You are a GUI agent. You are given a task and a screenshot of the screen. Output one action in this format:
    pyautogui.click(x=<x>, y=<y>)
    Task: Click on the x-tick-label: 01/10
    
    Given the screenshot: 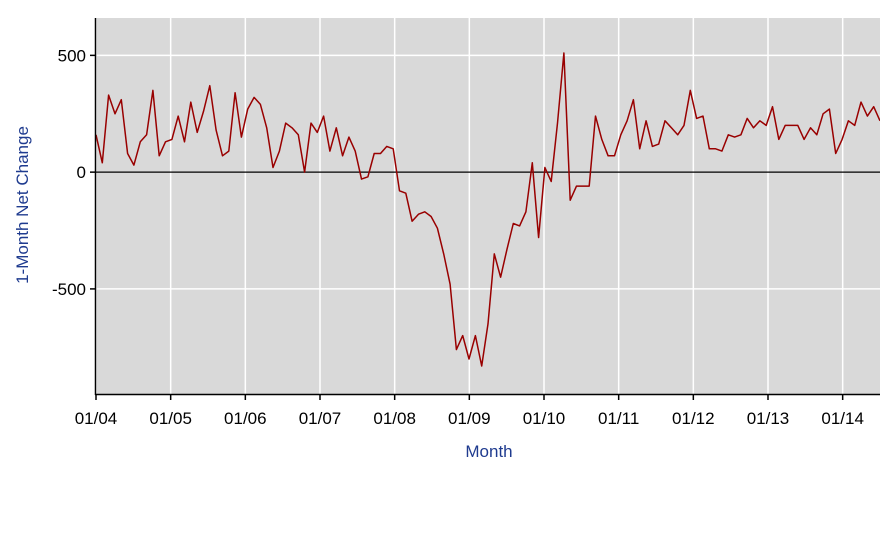 What is the action you would take?
    pyautogui.click(x=544, y=418)
    